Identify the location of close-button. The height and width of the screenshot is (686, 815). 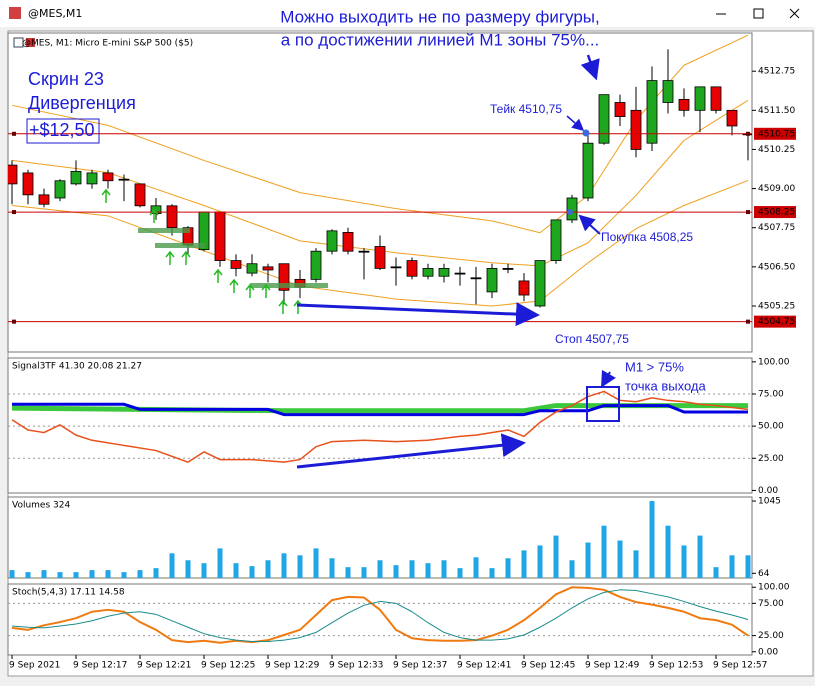
(794, 13).